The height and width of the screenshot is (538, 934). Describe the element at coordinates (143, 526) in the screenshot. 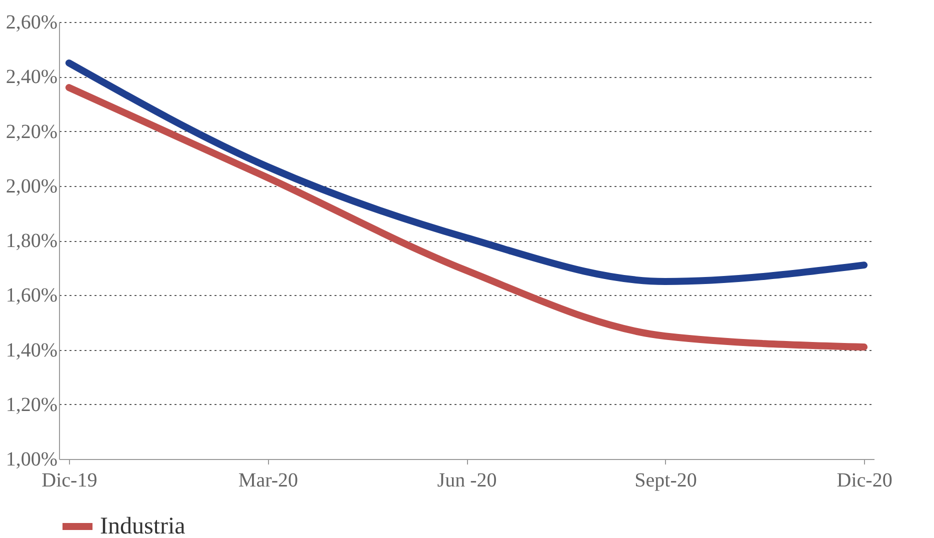

I see `legend-label: Industria` at that location.